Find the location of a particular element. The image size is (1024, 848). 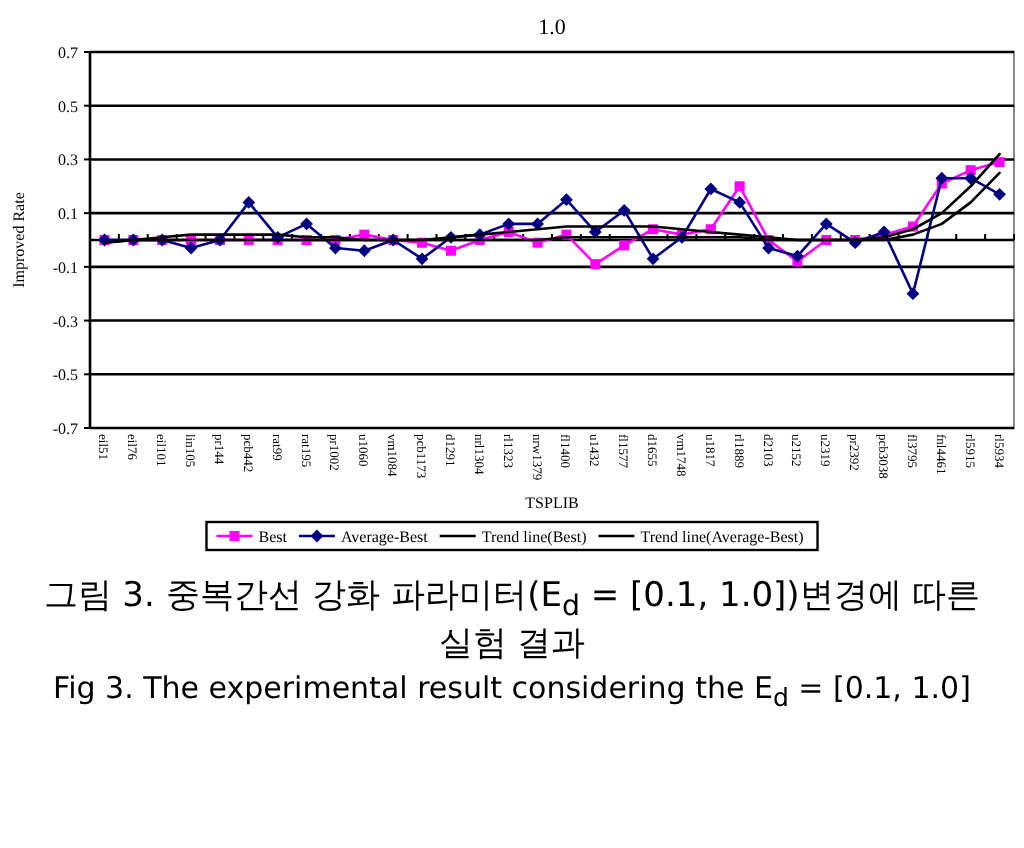

y-tick-label: -0.5 is located at coordinates (65, 375).